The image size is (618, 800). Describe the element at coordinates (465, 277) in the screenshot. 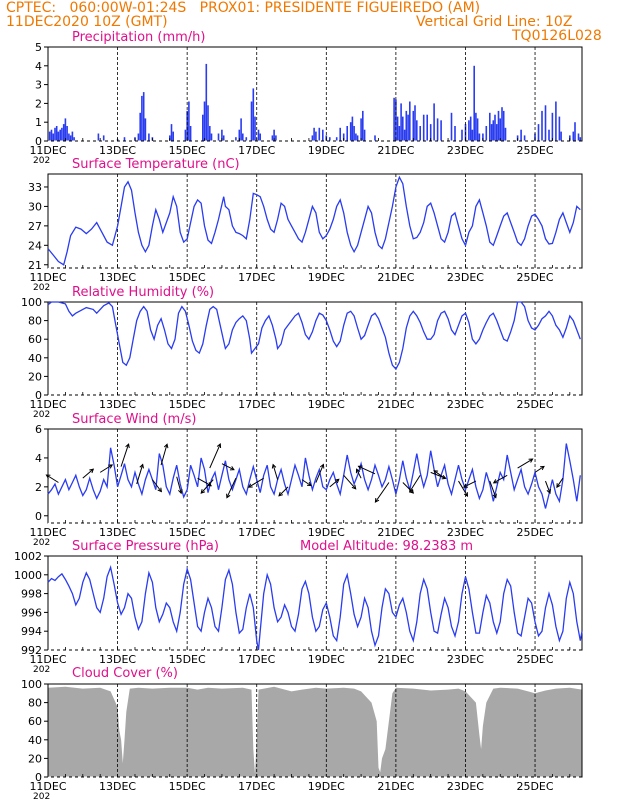

I see `x-tick-label: 23DEC` at that location.